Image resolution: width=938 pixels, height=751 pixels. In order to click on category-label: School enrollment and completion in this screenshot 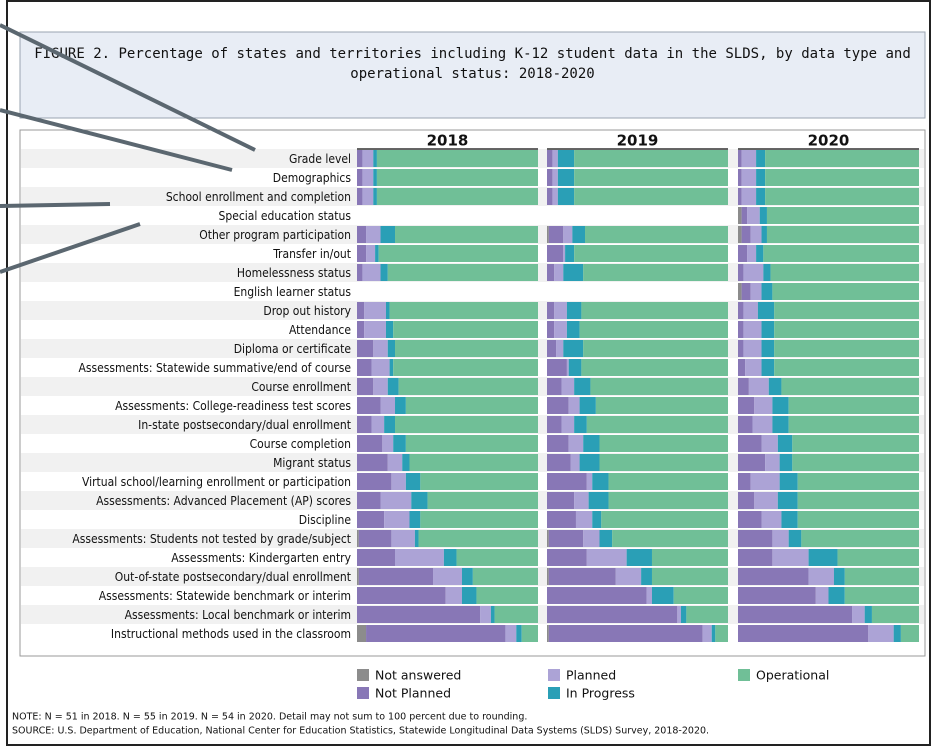, I will do `click(258, 197)`.